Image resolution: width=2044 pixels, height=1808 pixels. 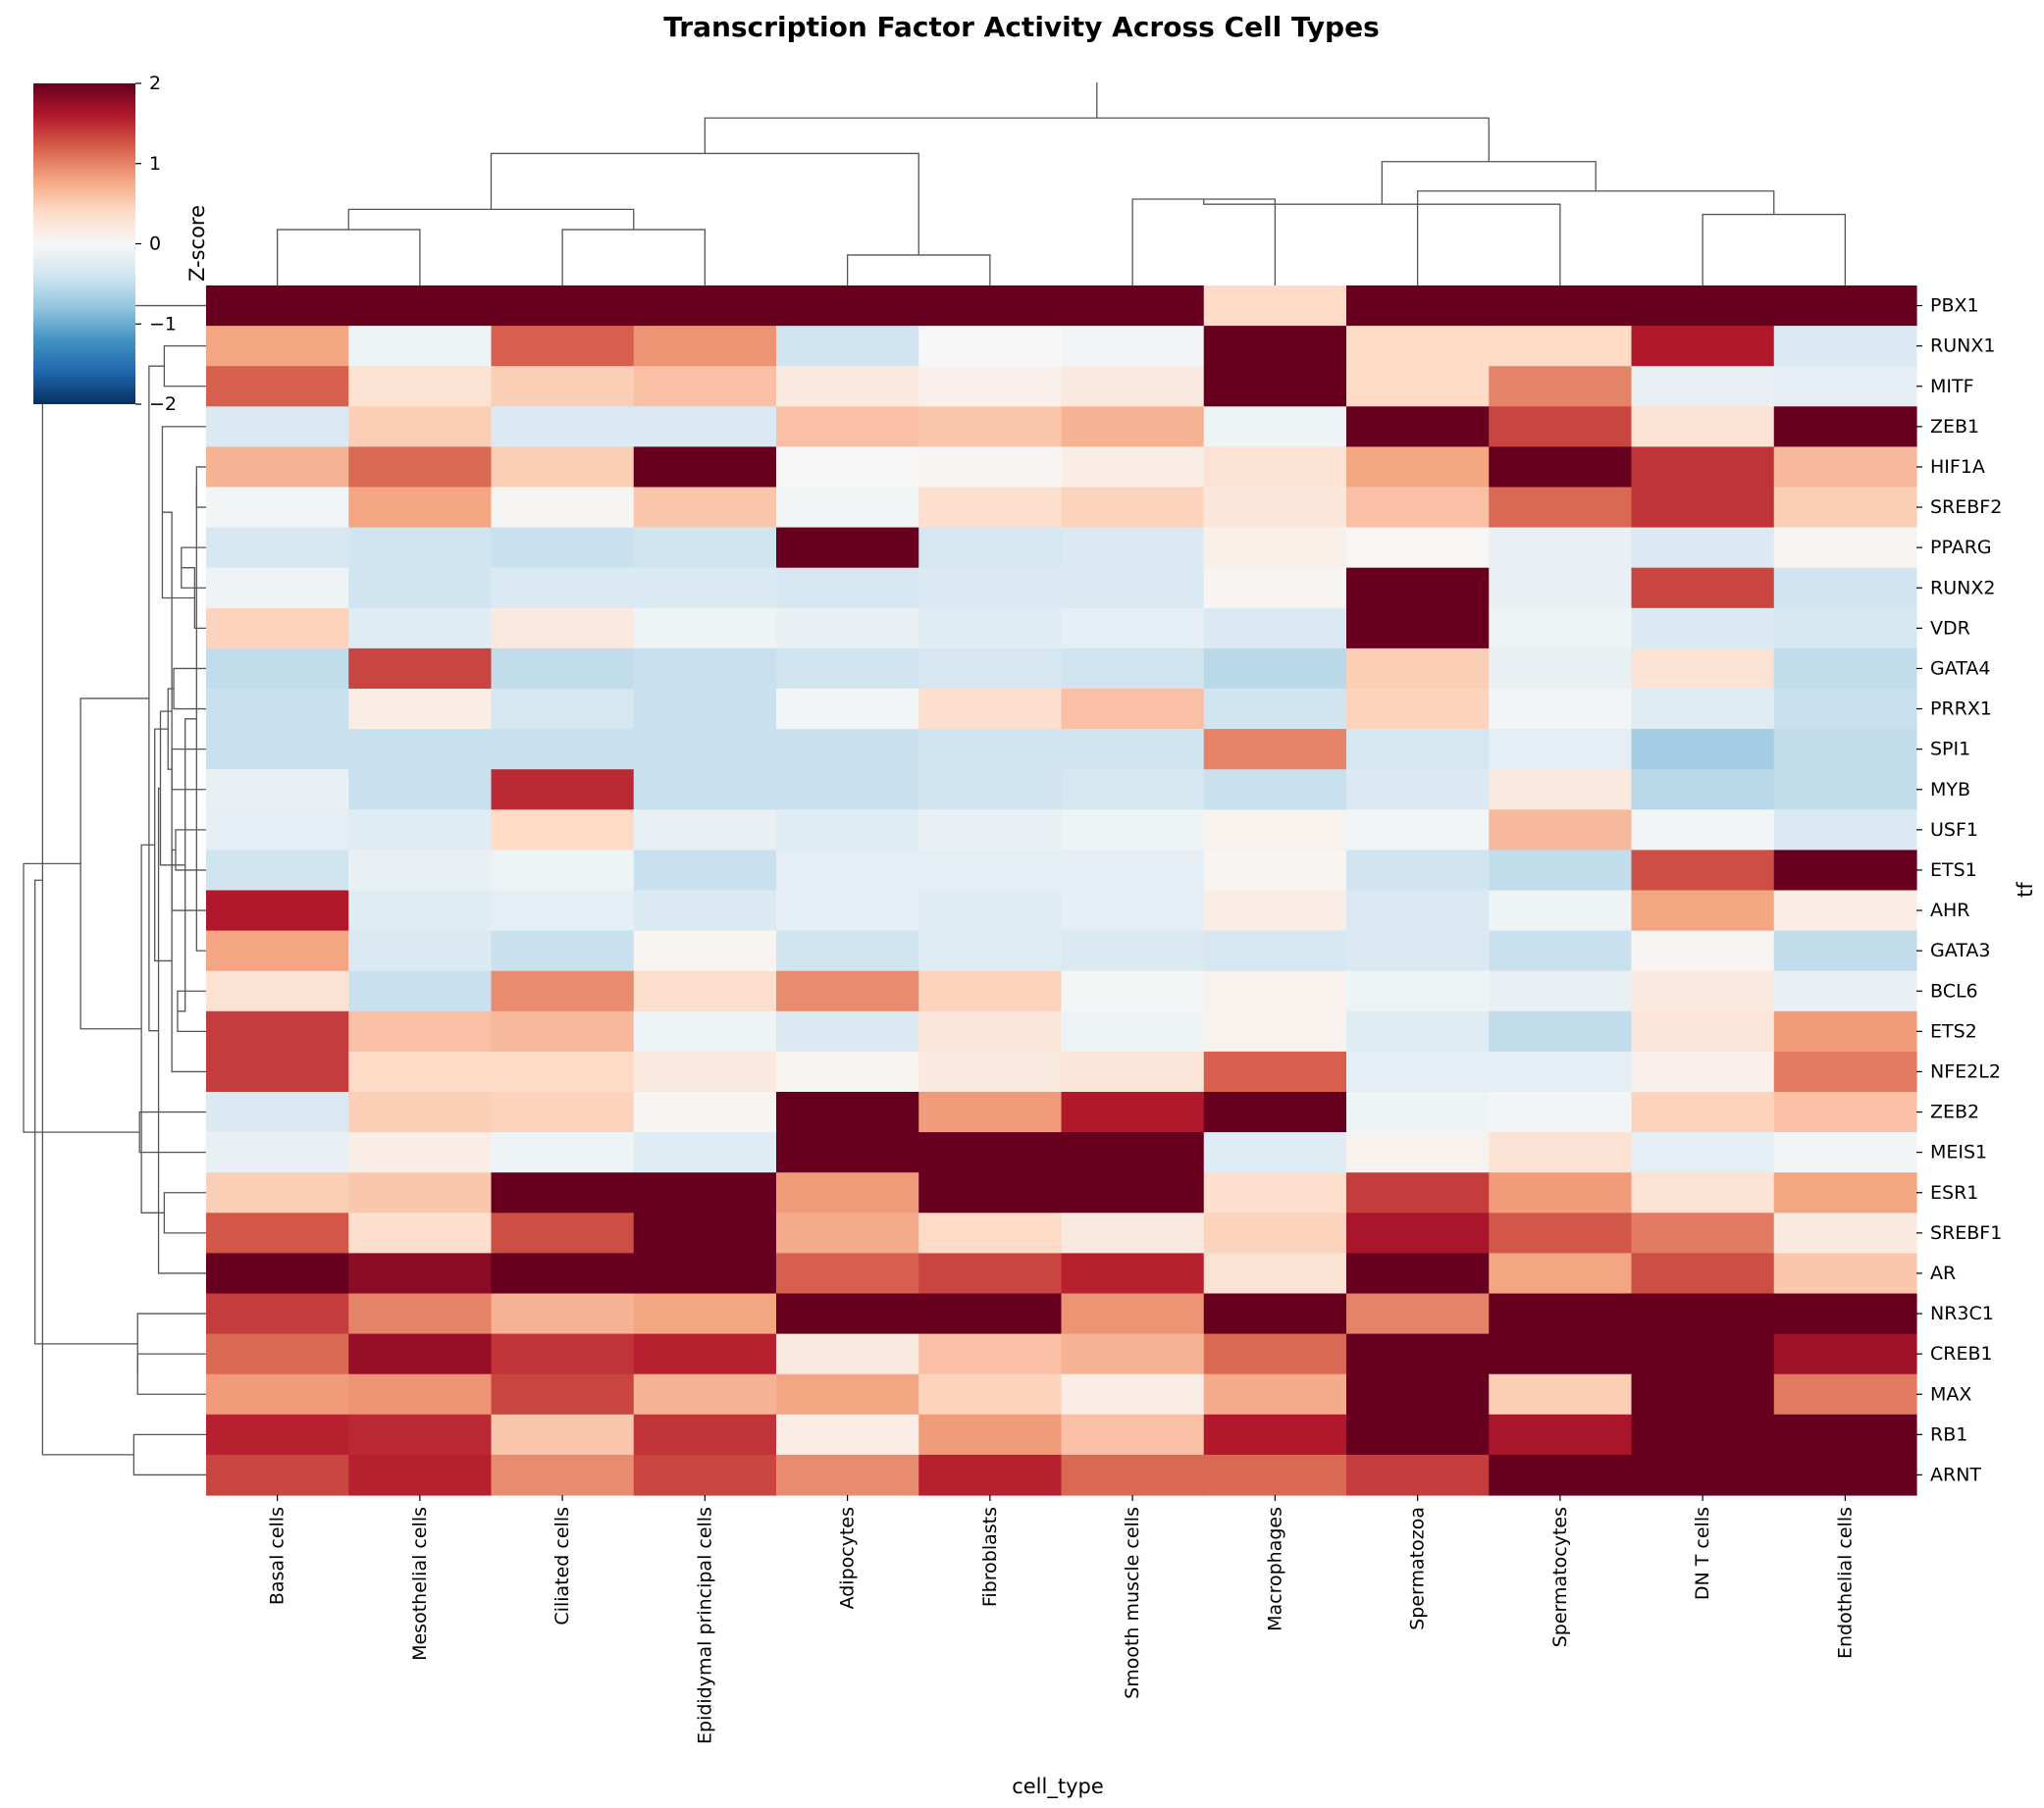 I want to click on y-tick-label: MYB, so click(x=1950, y=790).